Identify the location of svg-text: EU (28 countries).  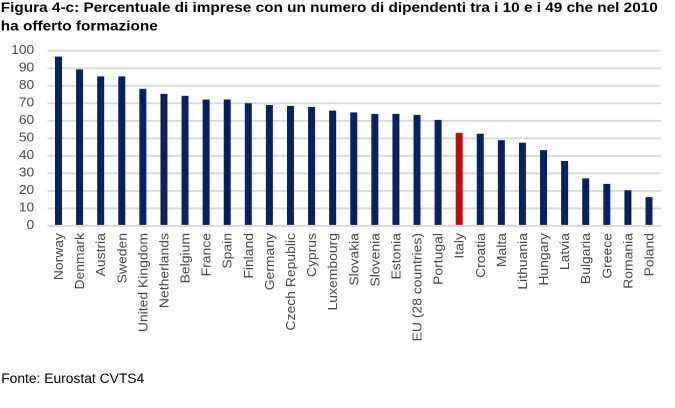
(418, 287).